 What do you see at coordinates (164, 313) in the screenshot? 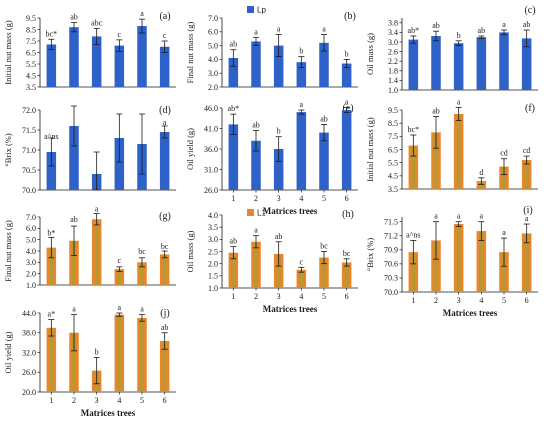
I see `panel-label: (j)` at bounding box center [164, 313].